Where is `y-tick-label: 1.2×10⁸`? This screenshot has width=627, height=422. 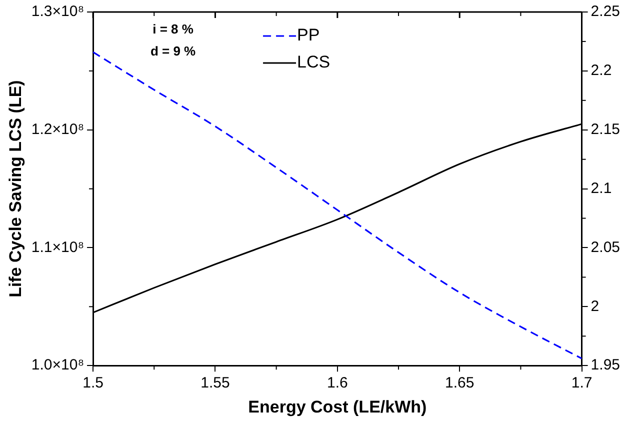 y-tick-label: 1.2×10⁸ is located at coordinates (57, 129).